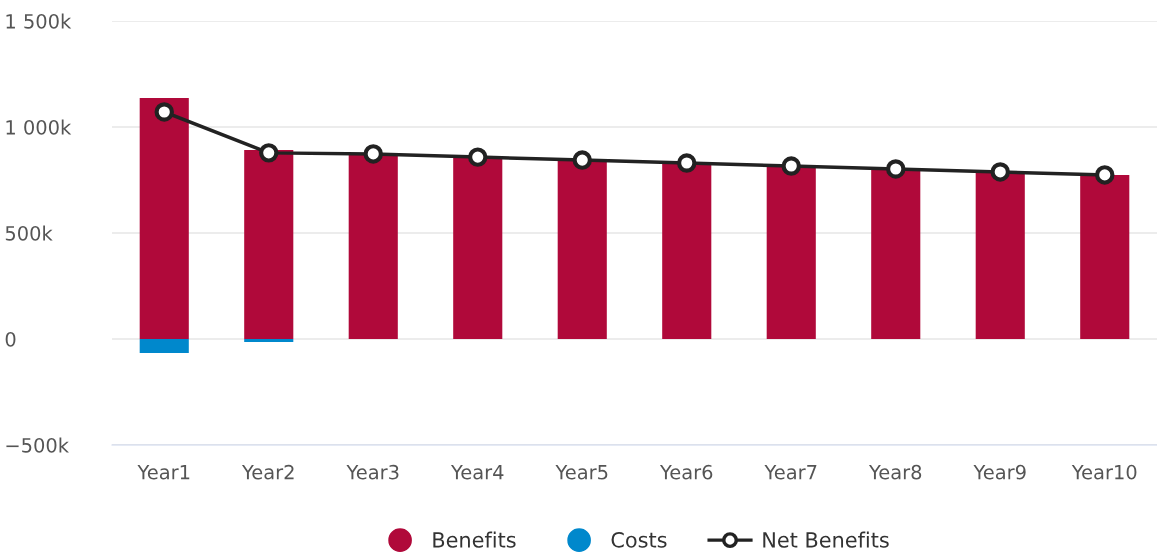 Image resolution: width=1157 pixels, height=554 pixels. What do you see at coordinates (639, 539) in the screenshot?
I see `legend-label: Costs` at bounding box center [639, 539].